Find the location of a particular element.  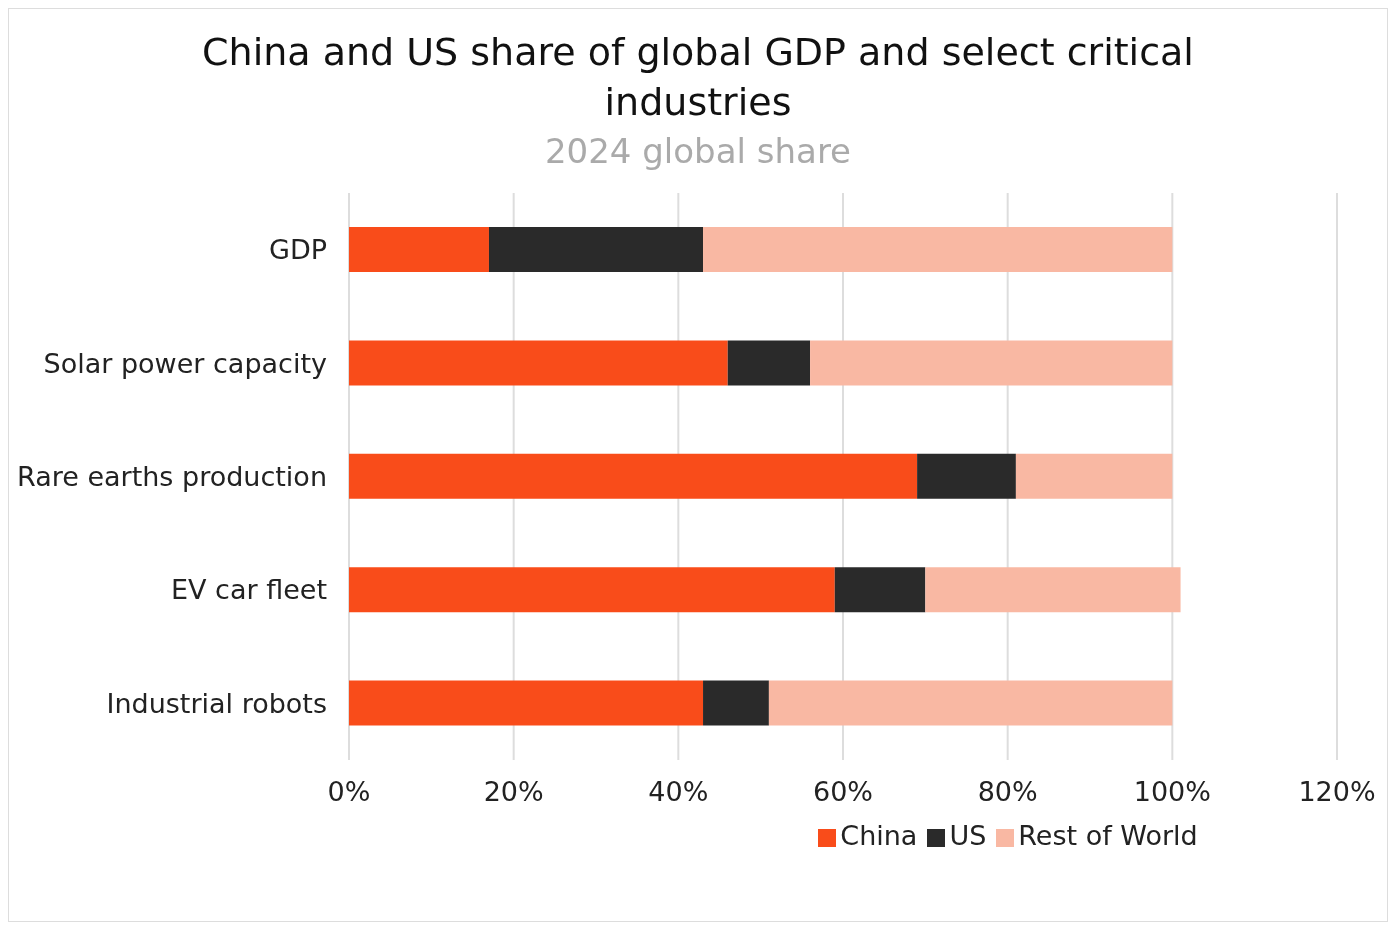

x-tick-label: 120% is located at coordinates (1337, 792).